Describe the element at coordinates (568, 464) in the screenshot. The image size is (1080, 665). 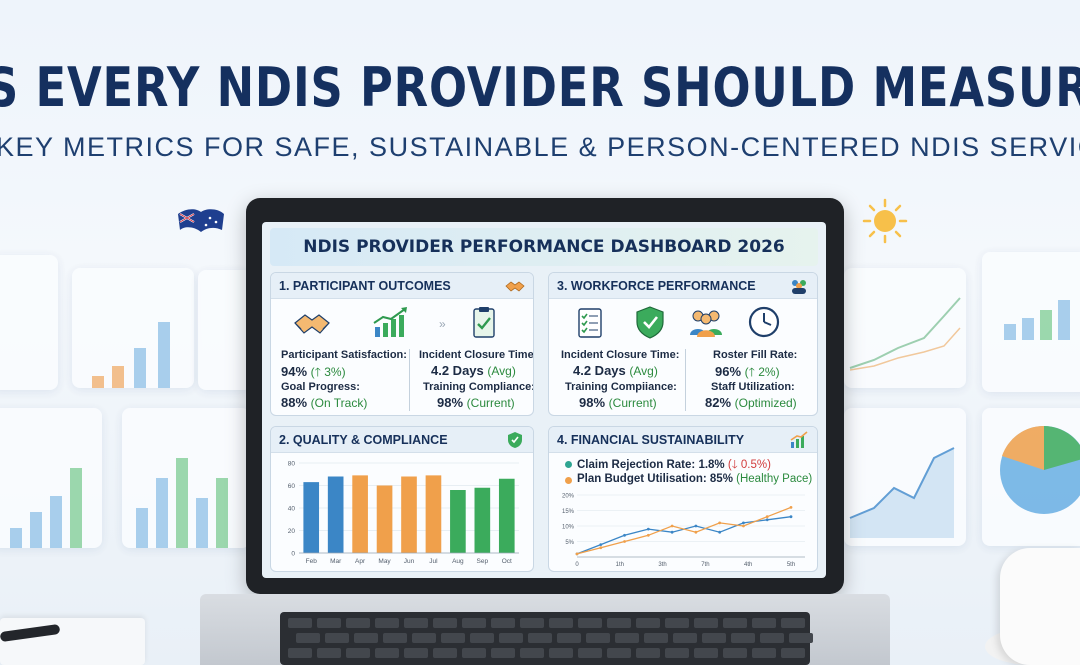
I see `legend-dot-blue` at that location.